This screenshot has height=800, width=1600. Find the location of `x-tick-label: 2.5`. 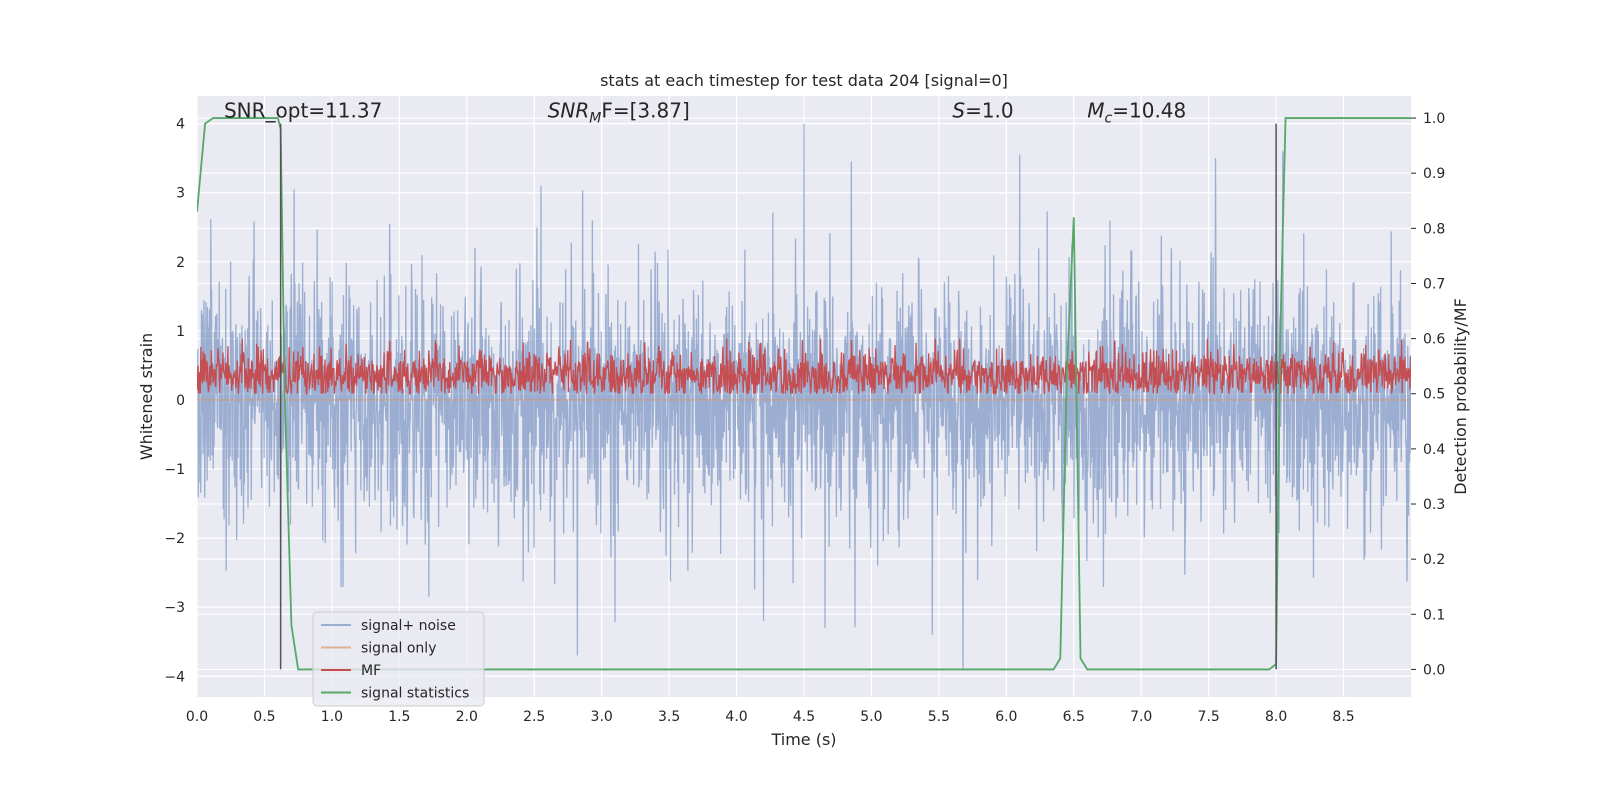

x-tick-label: 2.5 is located at coordinates (534, 717).